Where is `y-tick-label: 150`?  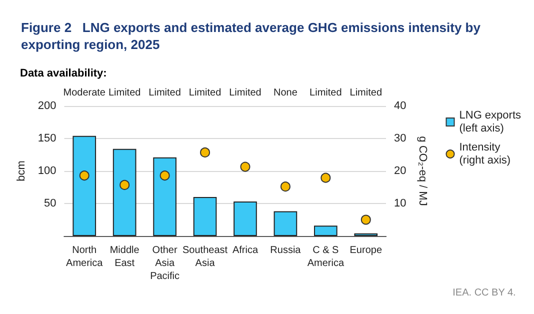 y-tick-label: 150 is located at coordinates (47, 138).